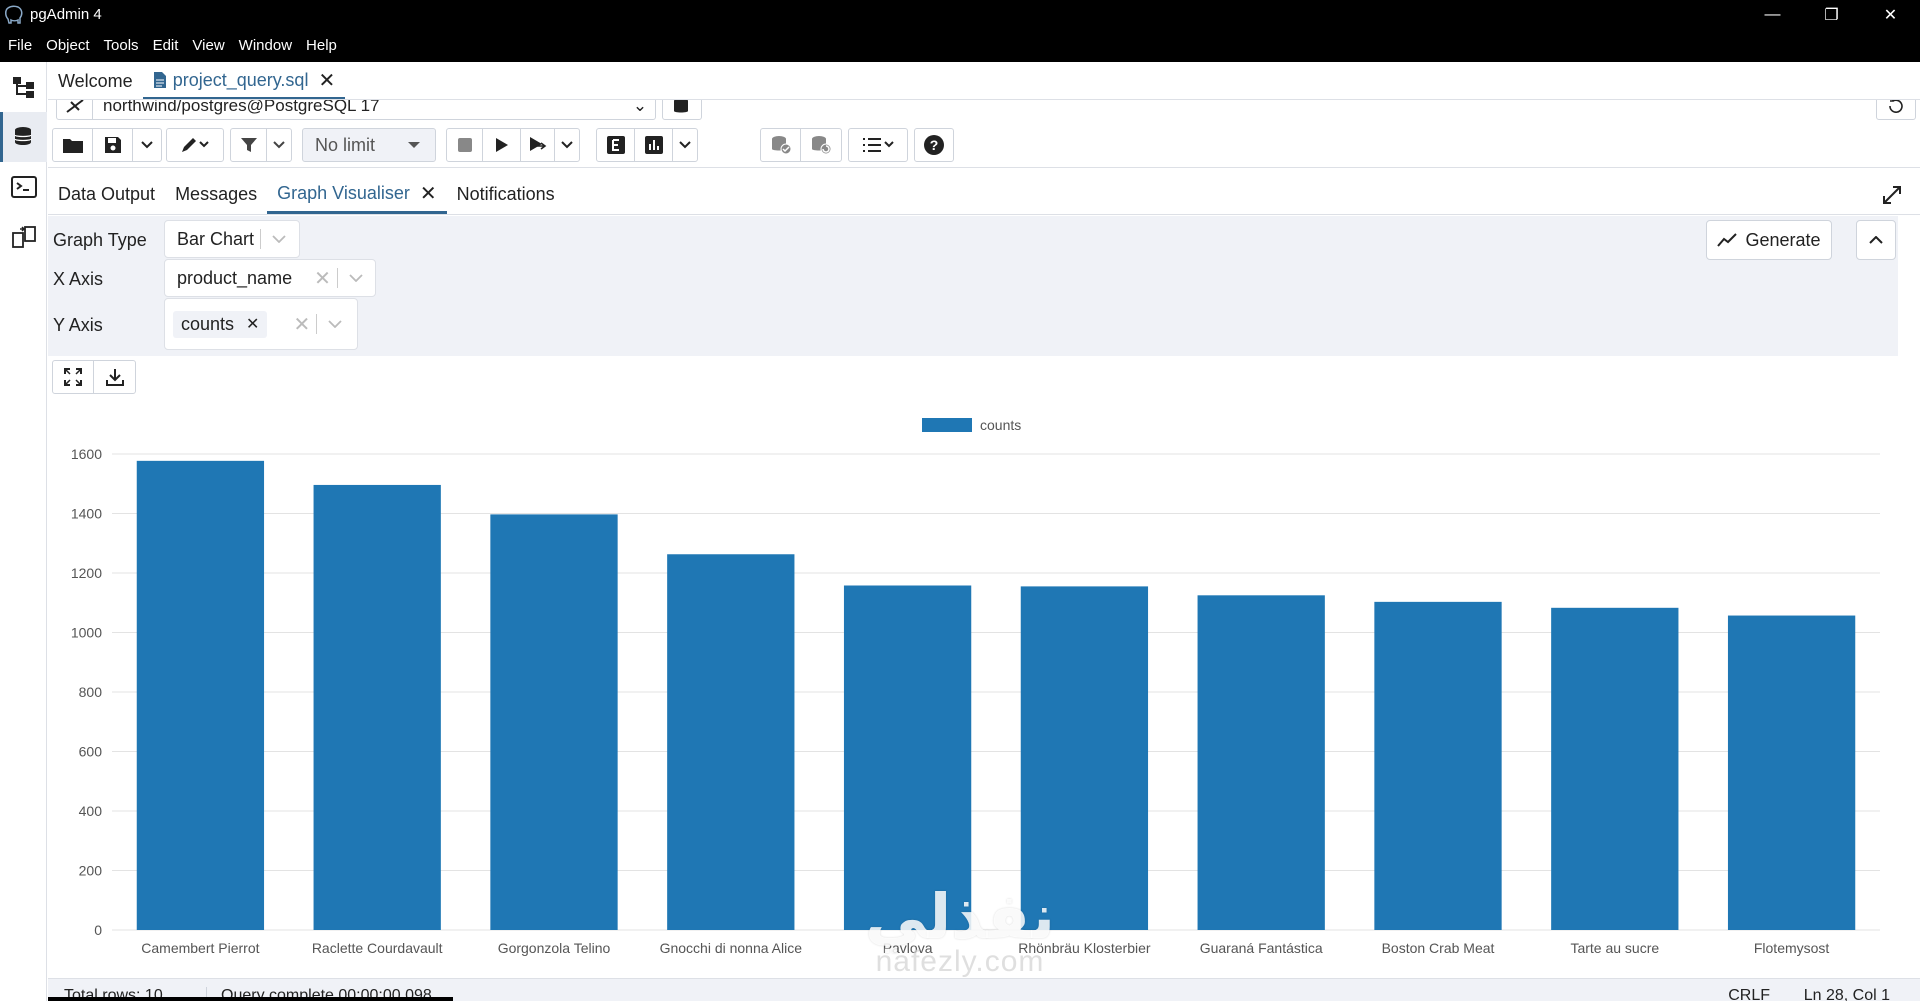 The width and height of the screenshot is (1920, 1001). What do you see at coordinates (261, 239) in the screenshot?
I see `select-separator` at bounding box center [261, 239].